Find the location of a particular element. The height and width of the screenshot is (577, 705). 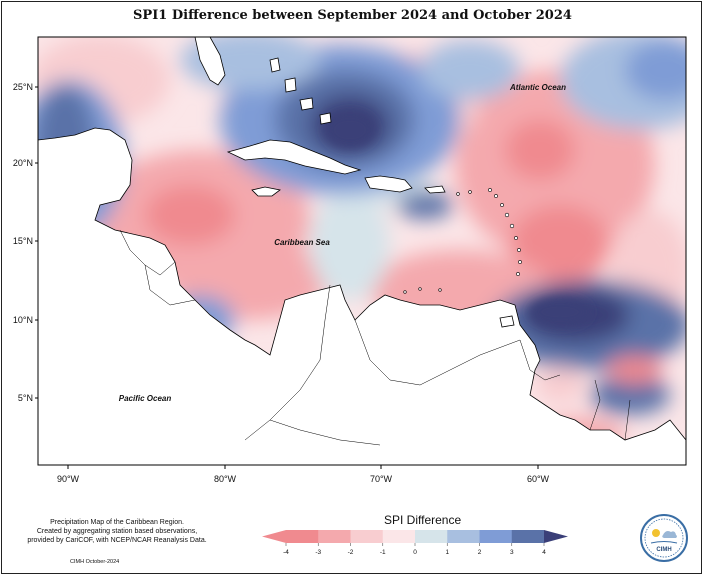

lat-label: 15°N is located at coordinates (23, 241).